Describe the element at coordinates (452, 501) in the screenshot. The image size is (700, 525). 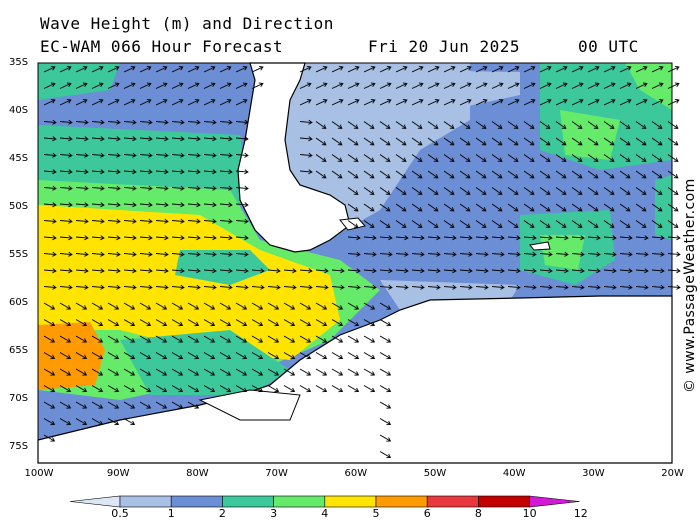
I see `legend-swatch` at that location.